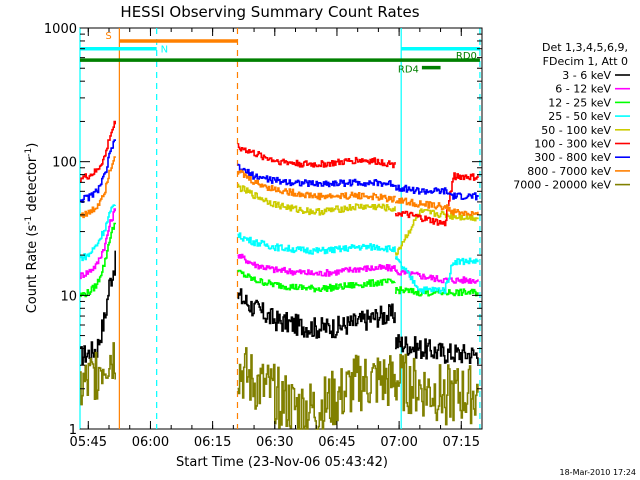  Describe the element at coordinates (572, 144) in the screenshot. I see `legend-label-5: 100 - 300 keV` at that location.